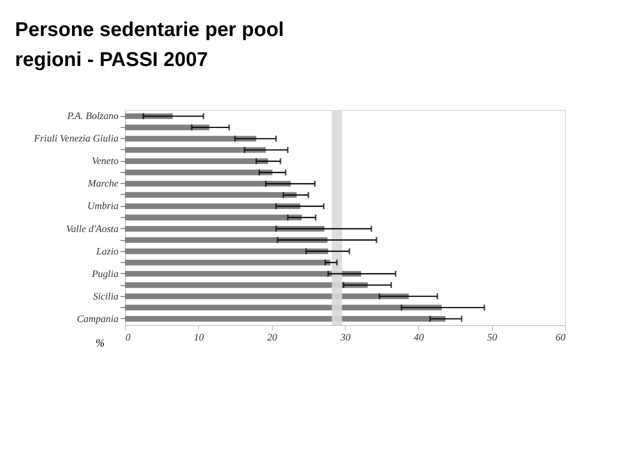 The image size is (621, 464). Describe the element at coordinates (149, 45) in the screenshot. I see `chart-title: Persone sedentarie per pool regioni - PASSI 2007` at that location.